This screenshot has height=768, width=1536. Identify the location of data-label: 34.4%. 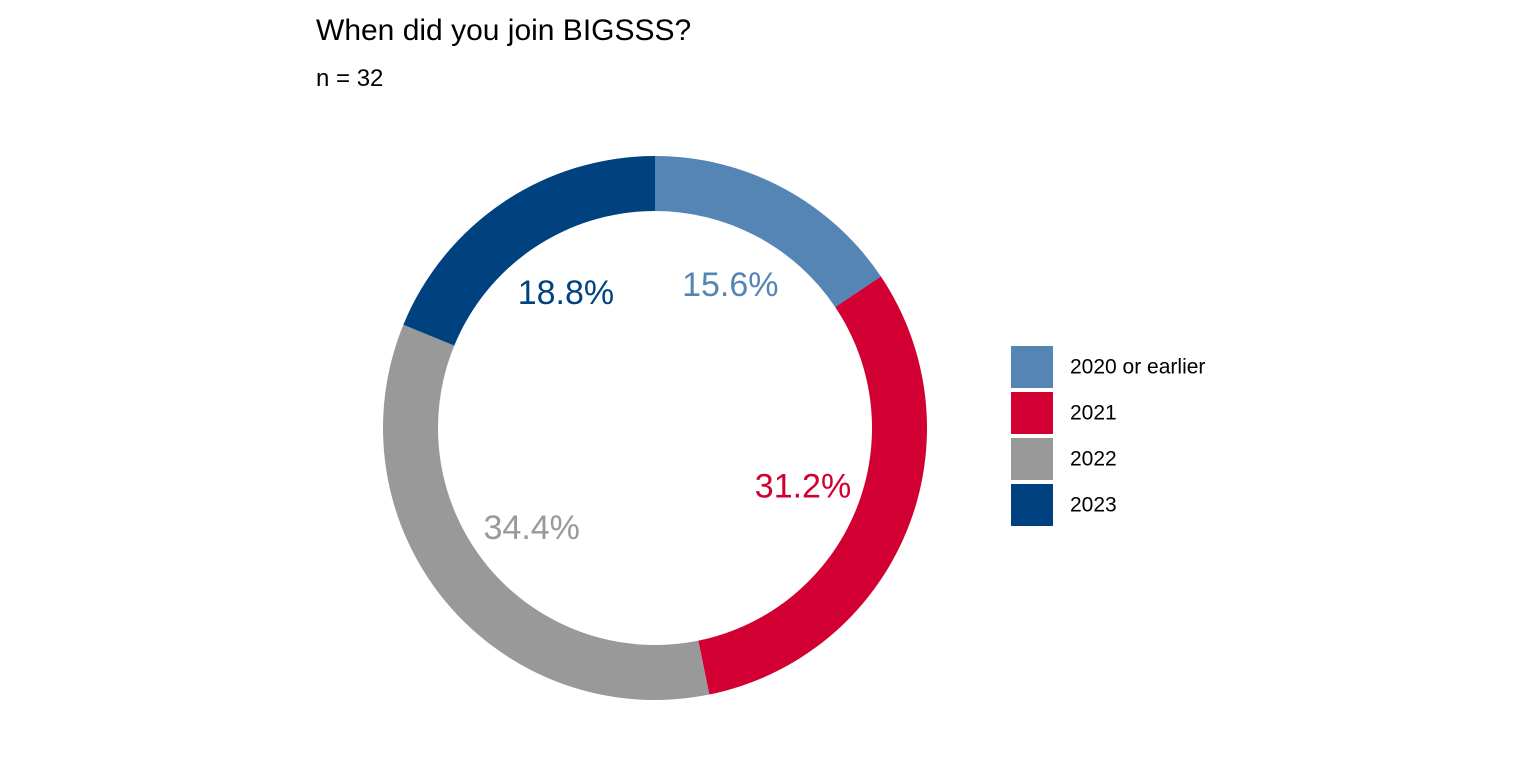
(532, 528).